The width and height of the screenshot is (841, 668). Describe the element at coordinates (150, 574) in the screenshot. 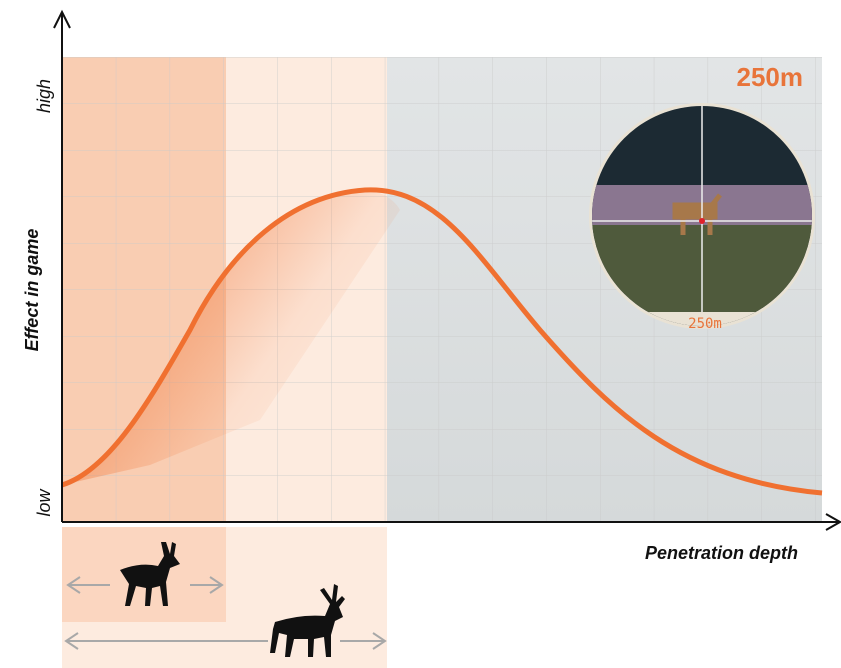

I see `deer-small` at that location.